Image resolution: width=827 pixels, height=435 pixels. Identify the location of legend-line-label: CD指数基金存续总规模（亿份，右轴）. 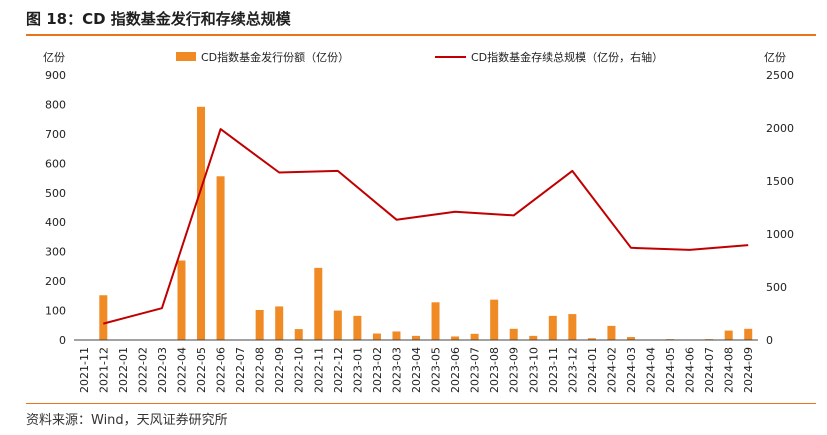
(567, 57).